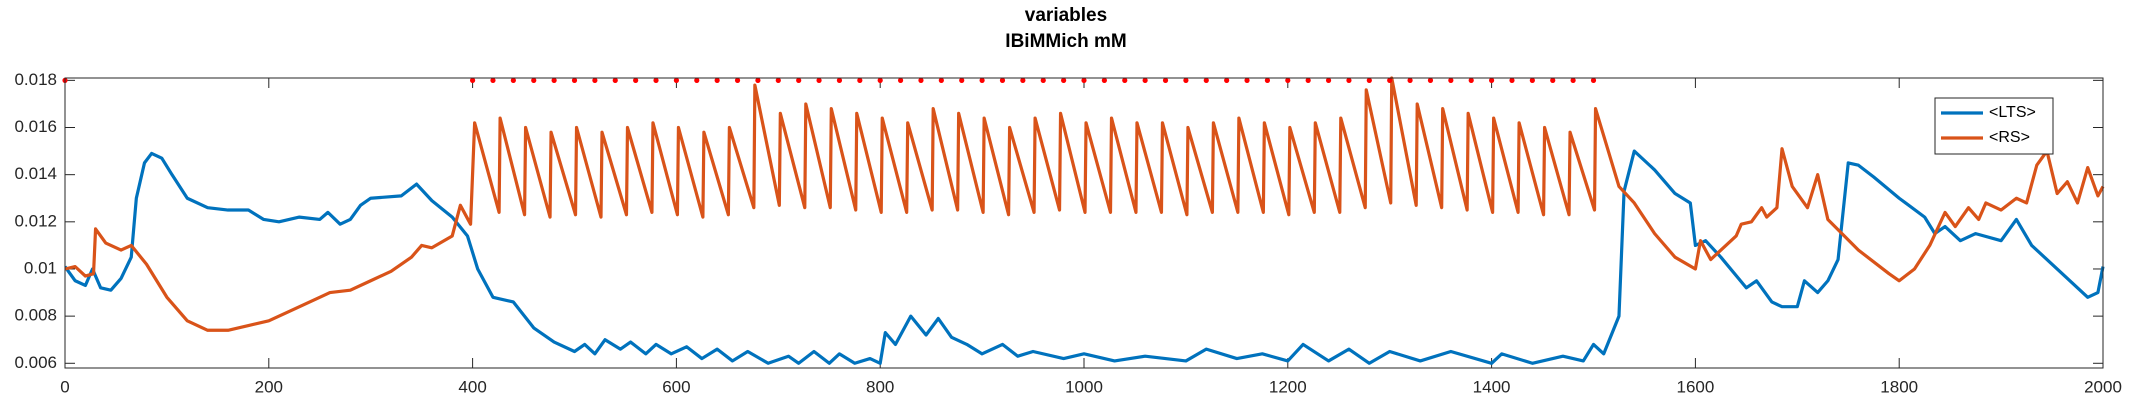 Image resolution: width=2133 pixels, height=400 pixels. Describe the element at coordinates (35, 126) in the screenshot. I see `y-tick-label: 0.016` at that location.